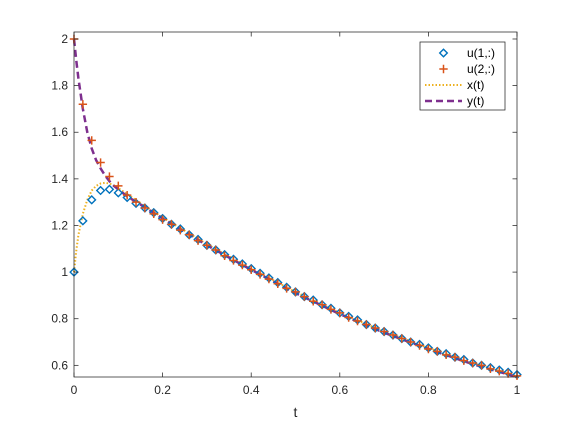  I want to click on legend-box, so click(462, 76).